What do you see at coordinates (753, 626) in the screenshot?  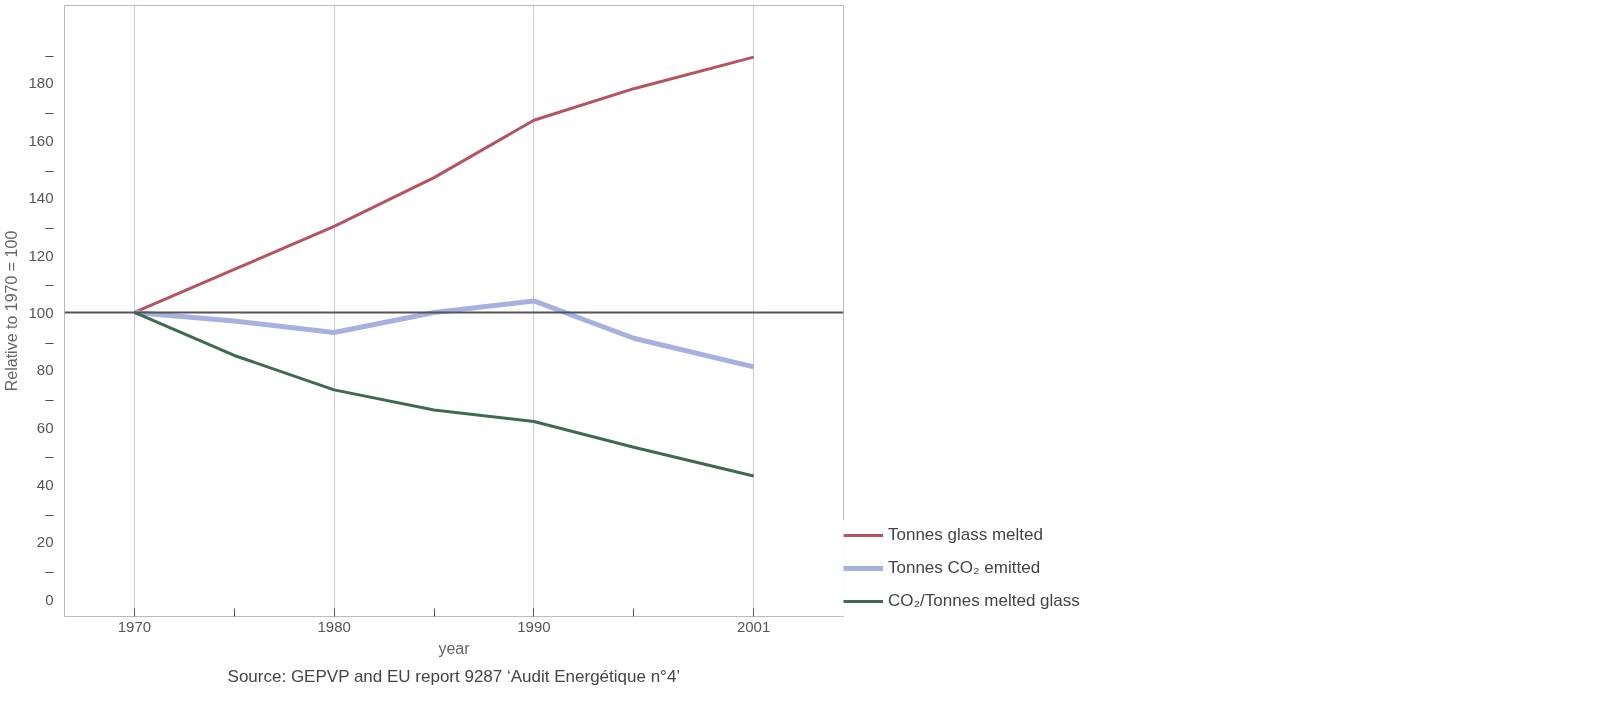 I see `x-tick-label: 2001` at bounding box center [753, 626].